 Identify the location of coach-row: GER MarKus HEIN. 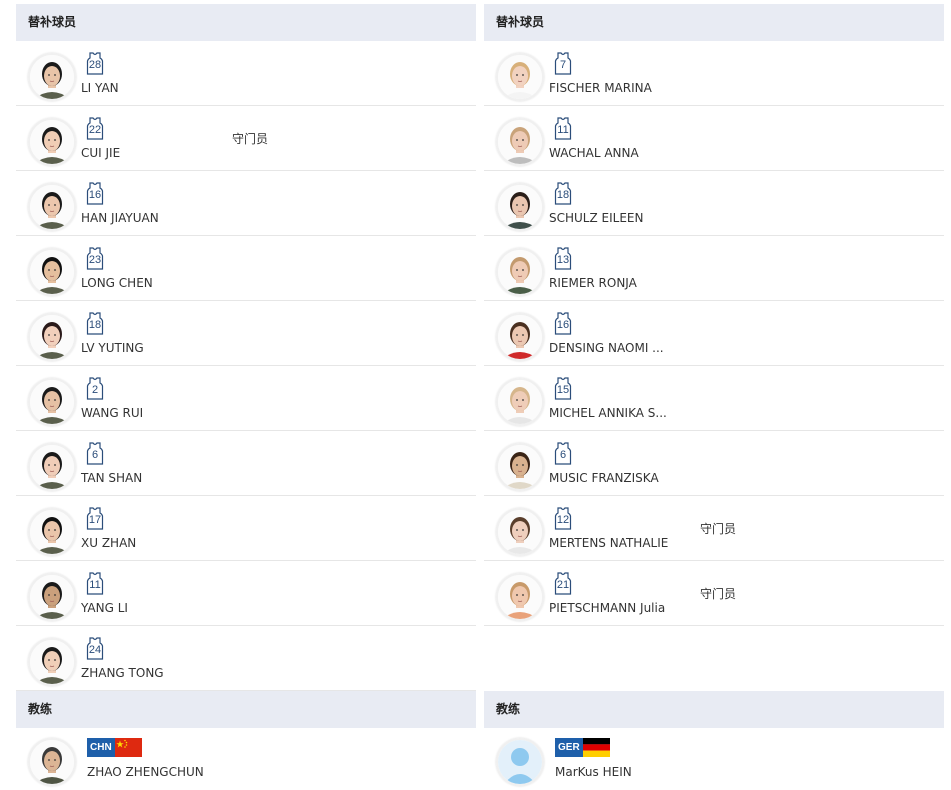
(714, 759).